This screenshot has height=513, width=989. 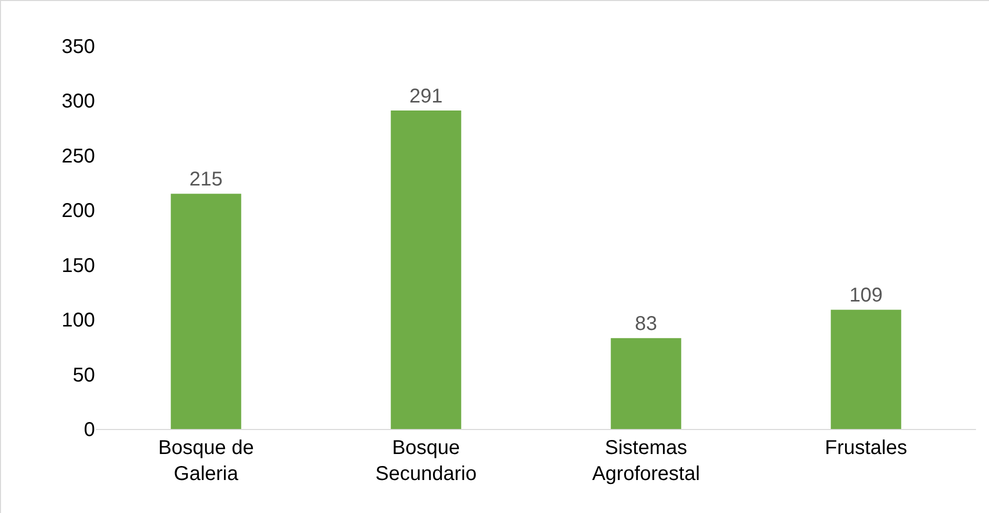 I want to click on data-label: 83, so click(x=646, y=324).